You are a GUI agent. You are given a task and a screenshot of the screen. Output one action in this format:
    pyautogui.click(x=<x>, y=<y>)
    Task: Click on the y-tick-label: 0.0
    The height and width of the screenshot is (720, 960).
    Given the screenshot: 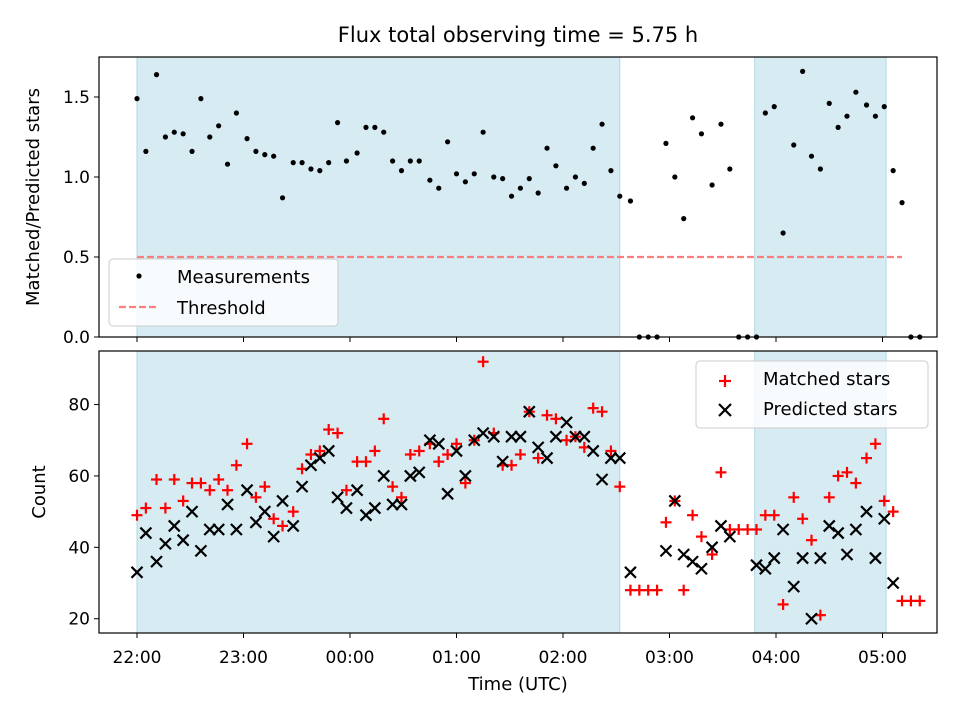 What is the action you would take?
    pyautogui.click(x=76, y=338)
    